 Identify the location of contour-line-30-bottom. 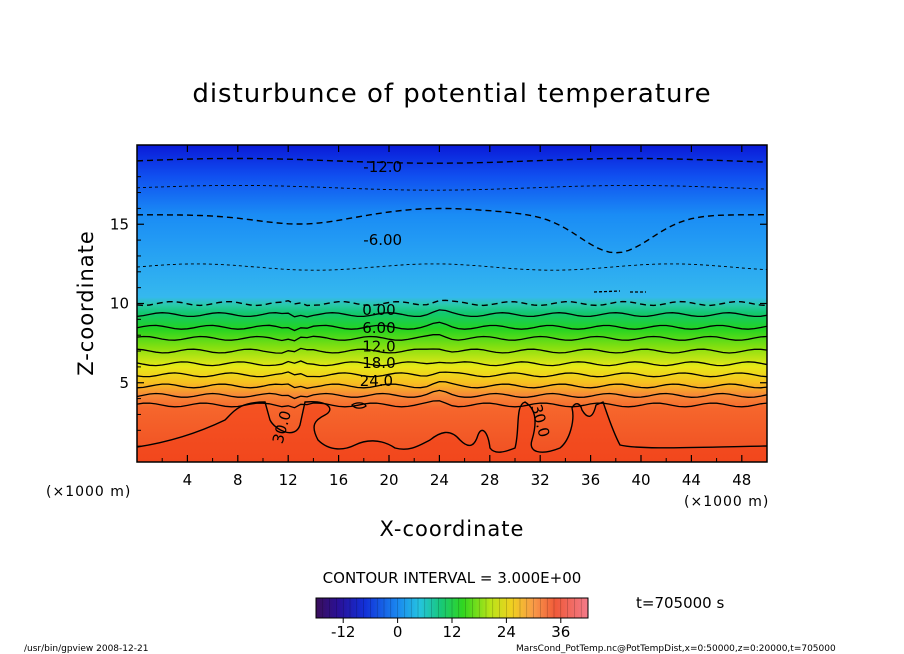
(452, 427).